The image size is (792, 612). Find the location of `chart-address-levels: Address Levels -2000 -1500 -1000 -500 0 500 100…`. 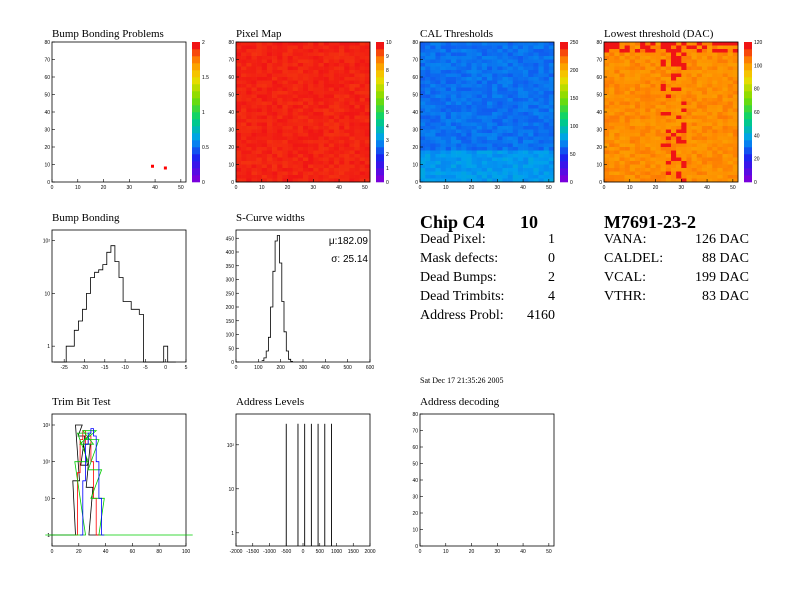

chart-address-levels: Address Levels -2000 -1500 -1000 -500 0 500 100… is located at coordinates (303, 481).